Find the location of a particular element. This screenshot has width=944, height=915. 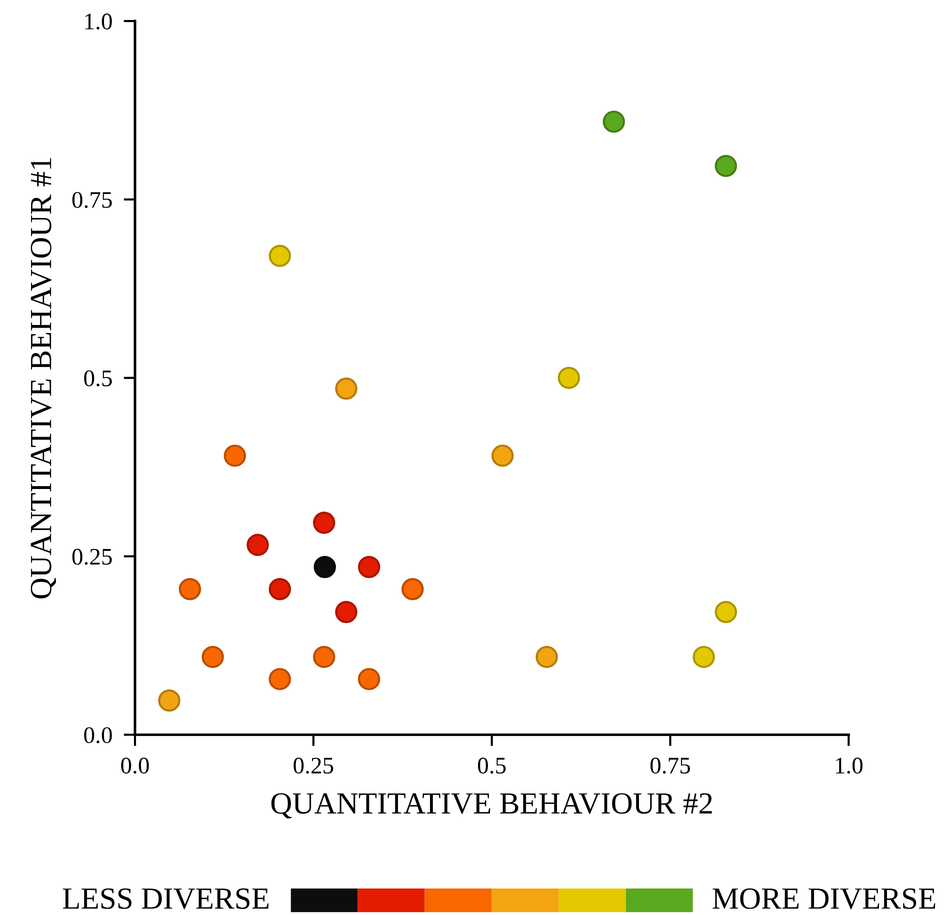

y-axis-title: QUANTITATIVE BEHAVIOUR #1 is located at coordinates (43, 378).